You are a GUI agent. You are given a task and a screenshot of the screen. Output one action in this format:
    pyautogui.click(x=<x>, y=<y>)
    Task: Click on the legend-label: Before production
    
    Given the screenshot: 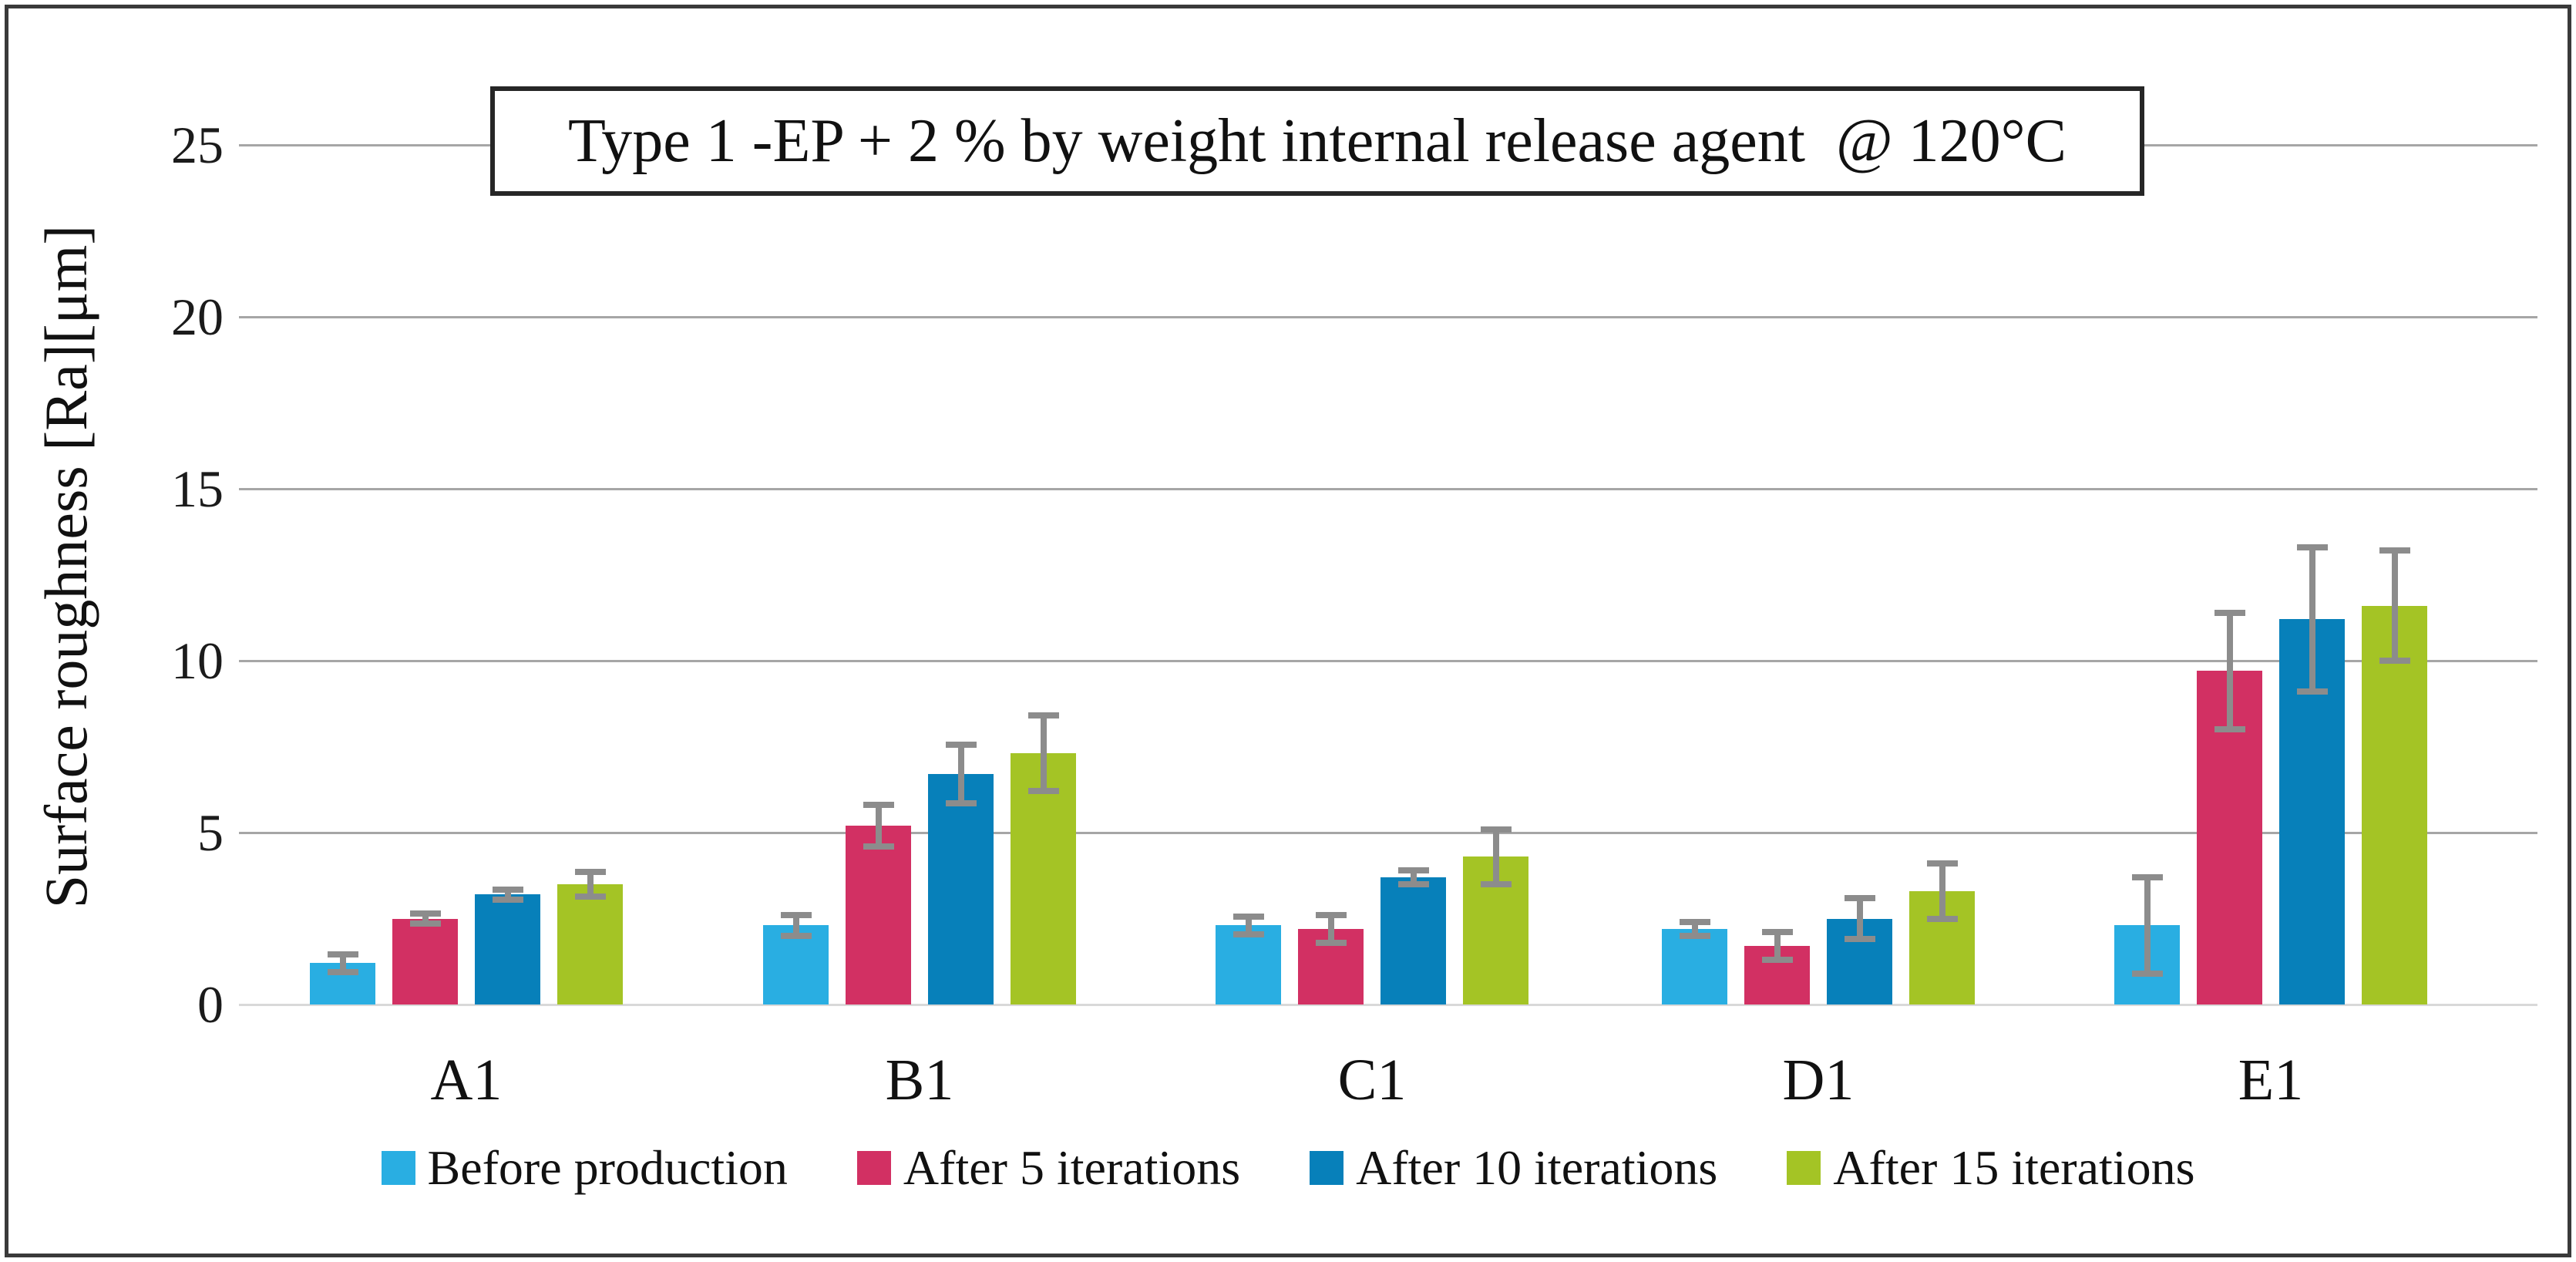 What is the action you would take?
    pyautogui.click(x=607, y=1167)
    